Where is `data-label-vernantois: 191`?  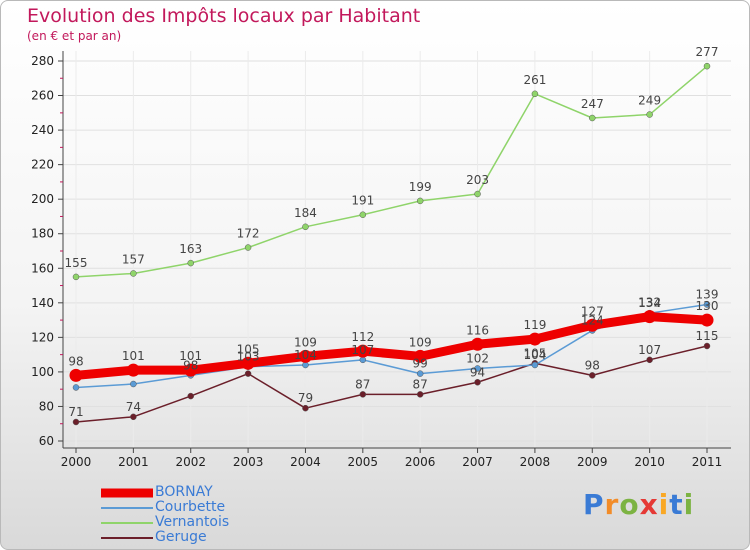
data-label-vernantois: 191 is located at coordinates (362, 201).